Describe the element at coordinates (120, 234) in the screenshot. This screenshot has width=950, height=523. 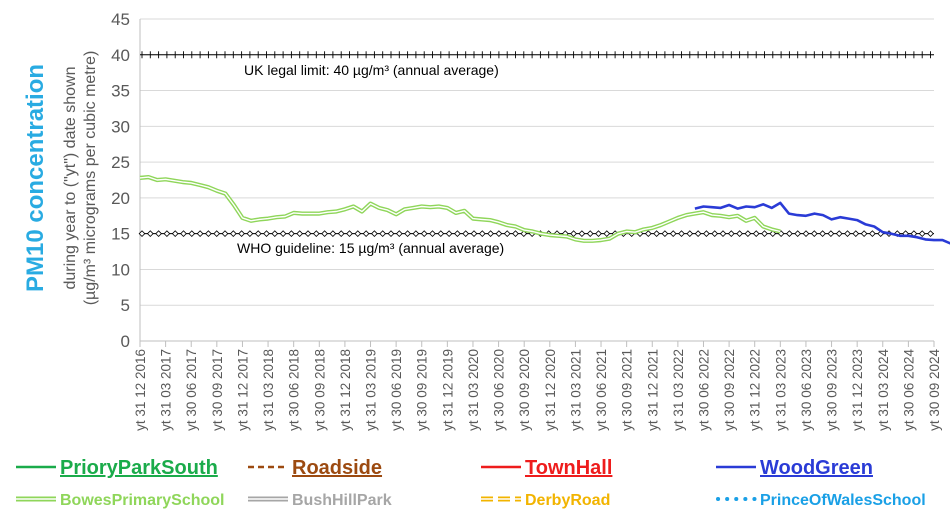
I see `y-tick-label: 15` at that location.